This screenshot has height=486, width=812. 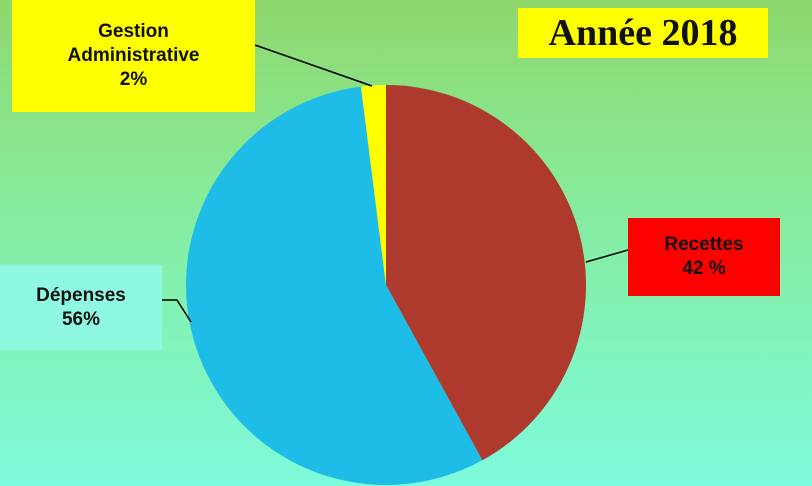 I want to click on slice-label: Gestion Administrative 2%, so click(x=133, y=56).